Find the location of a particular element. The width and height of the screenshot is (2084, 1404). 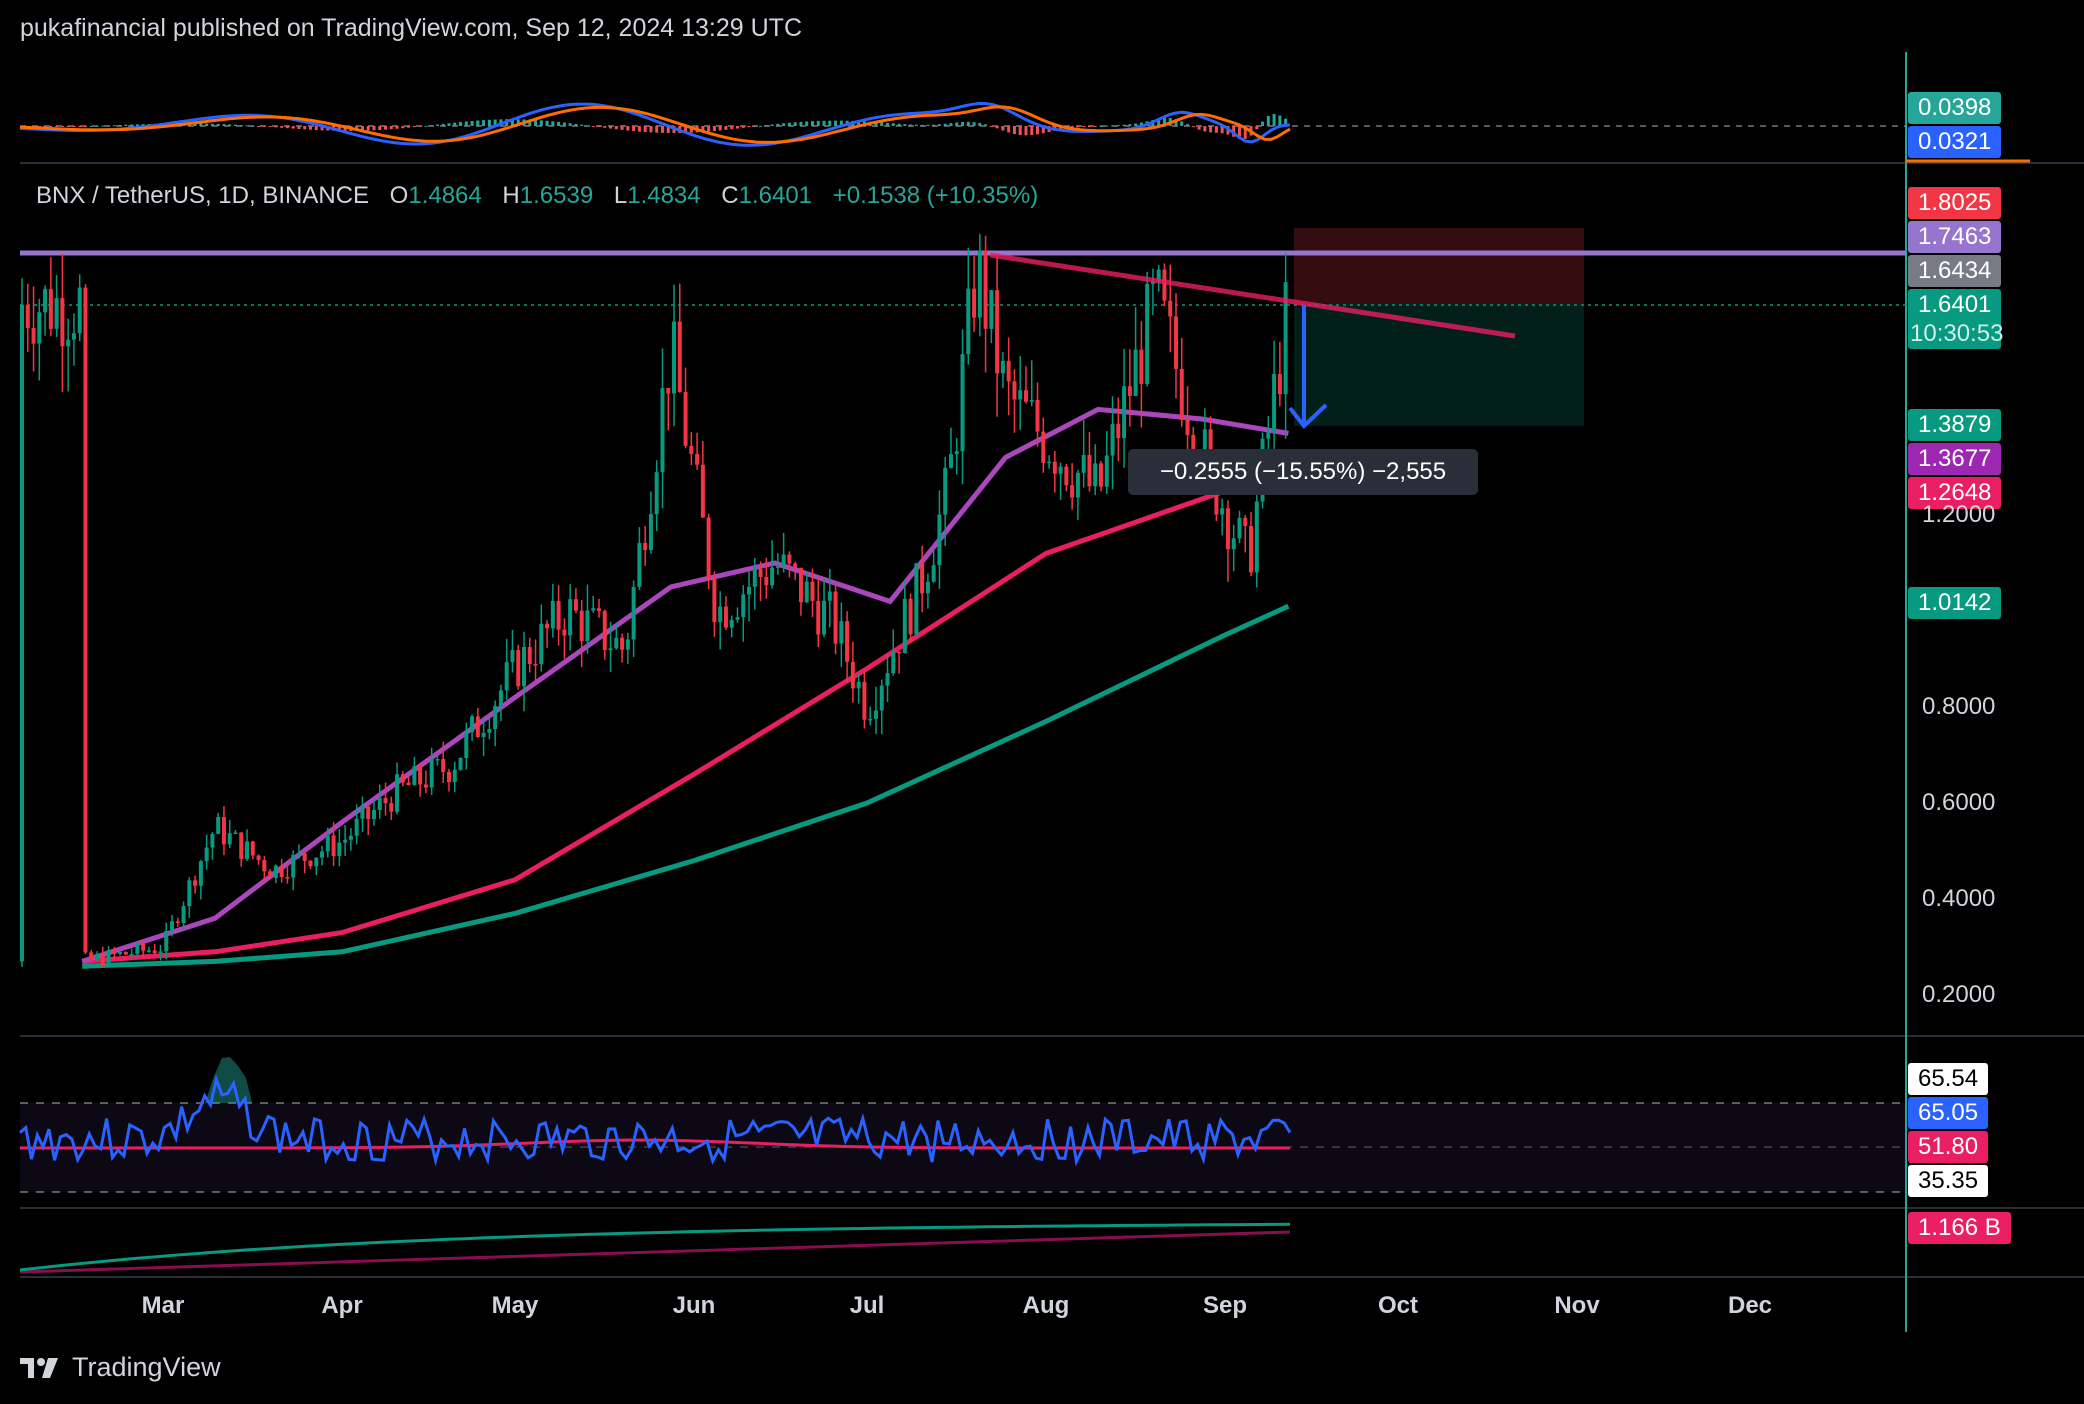

price-tag-ema-long: 1.0142 is located at coordinates (1955, 603).